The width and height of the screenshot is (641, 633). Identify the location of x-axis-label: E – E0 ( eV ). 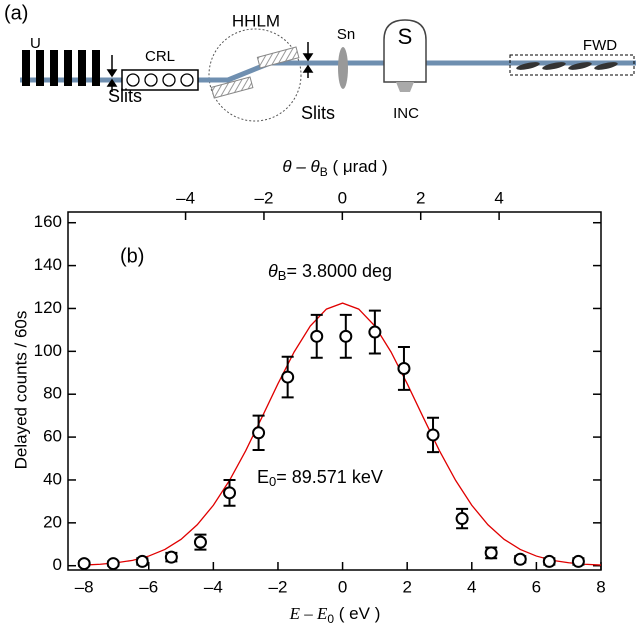
(335, 615).